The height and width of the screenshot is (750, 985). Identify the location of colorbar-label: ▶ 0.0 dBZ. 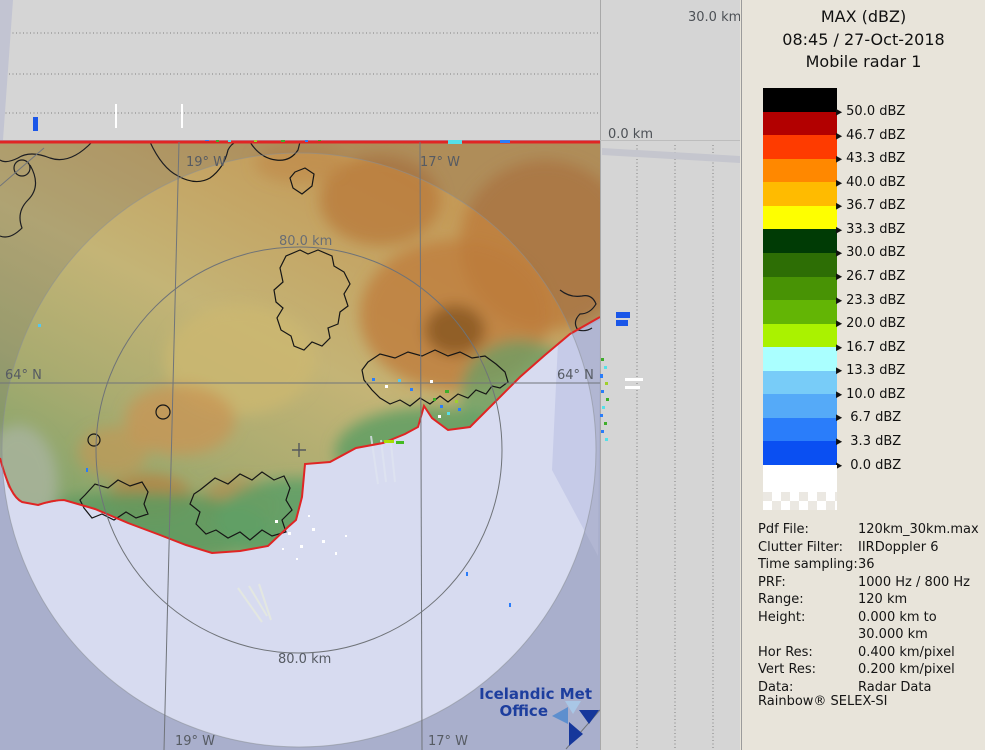
(868, 465).